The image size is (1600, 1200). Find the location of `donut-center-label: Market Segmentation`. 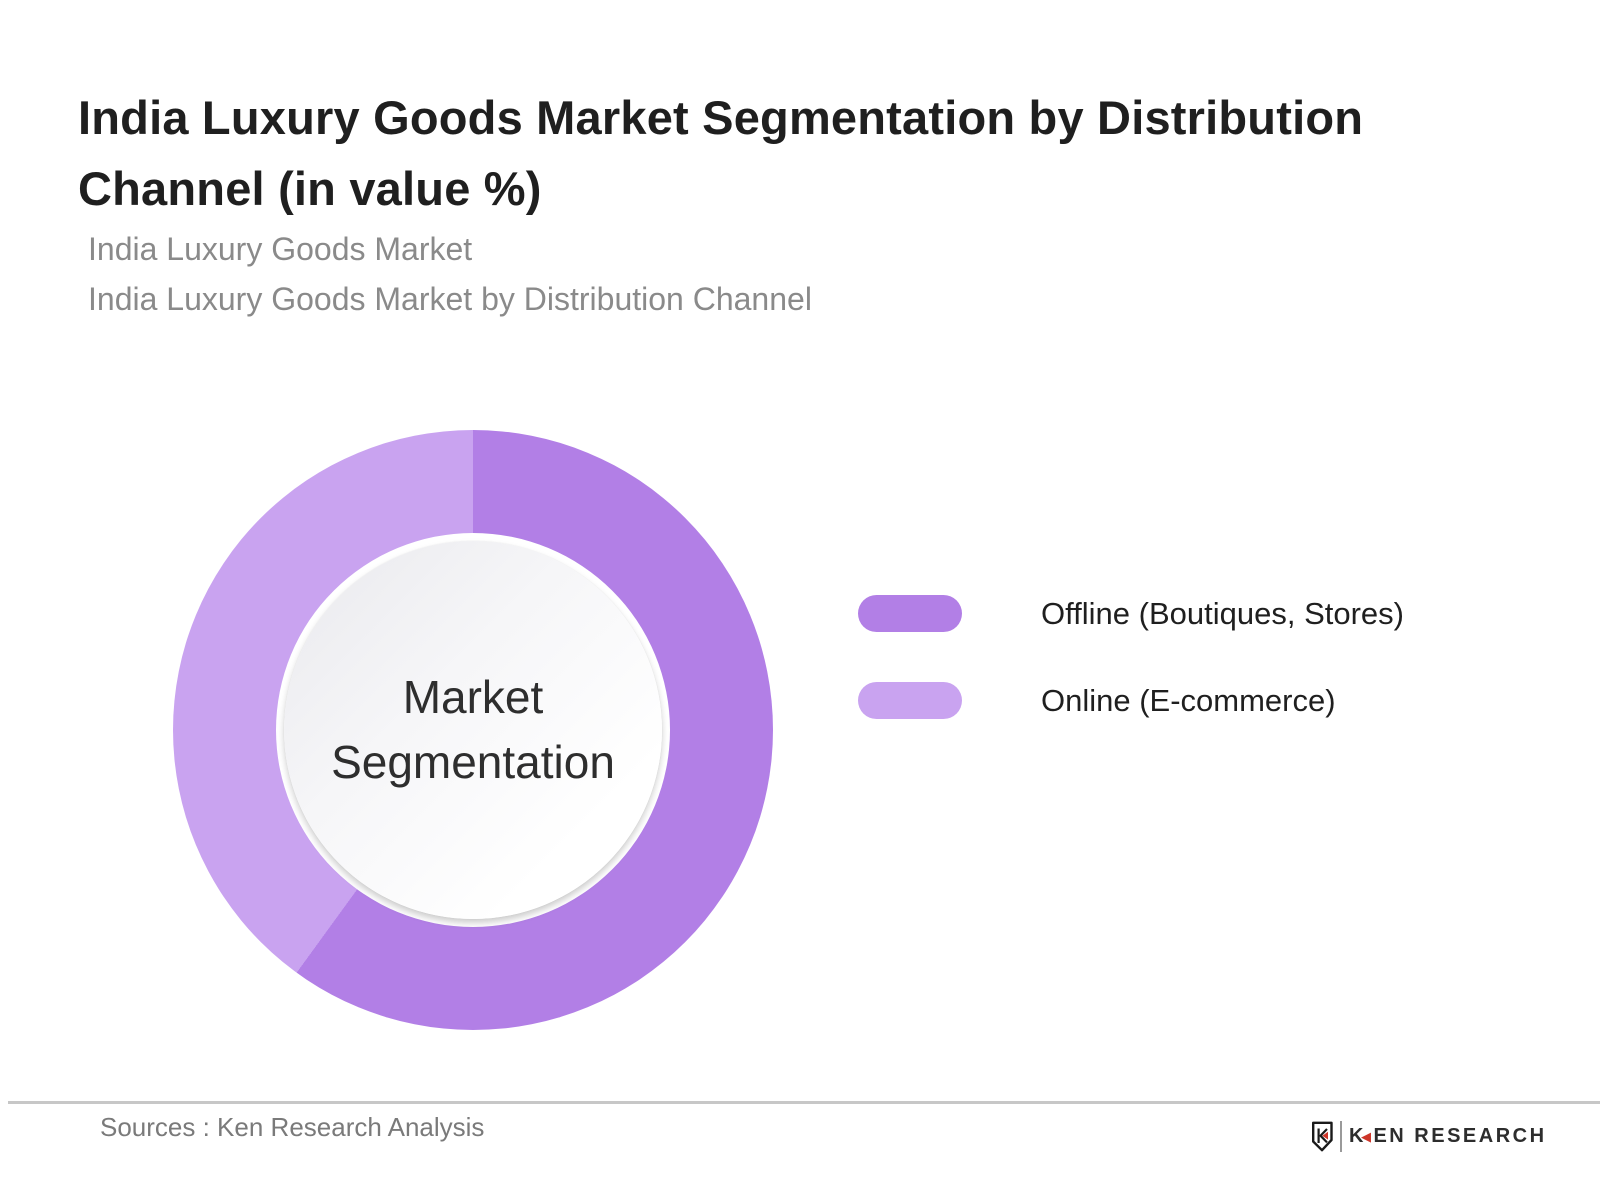

donut-center-label: Market Segmentation is located at coordinates (473, 729).